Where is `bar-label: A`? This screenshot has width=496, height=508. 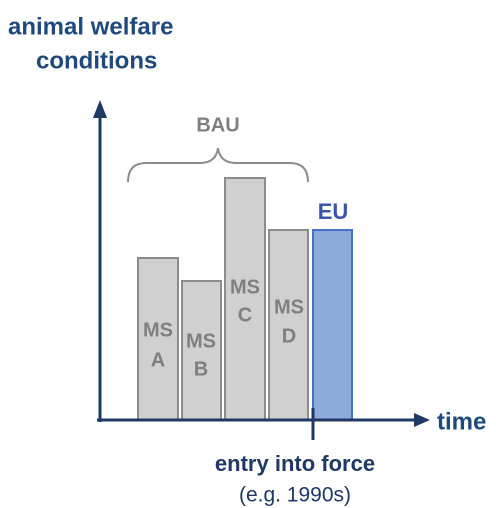 bar-label: A is located at coordinates (158, 360).